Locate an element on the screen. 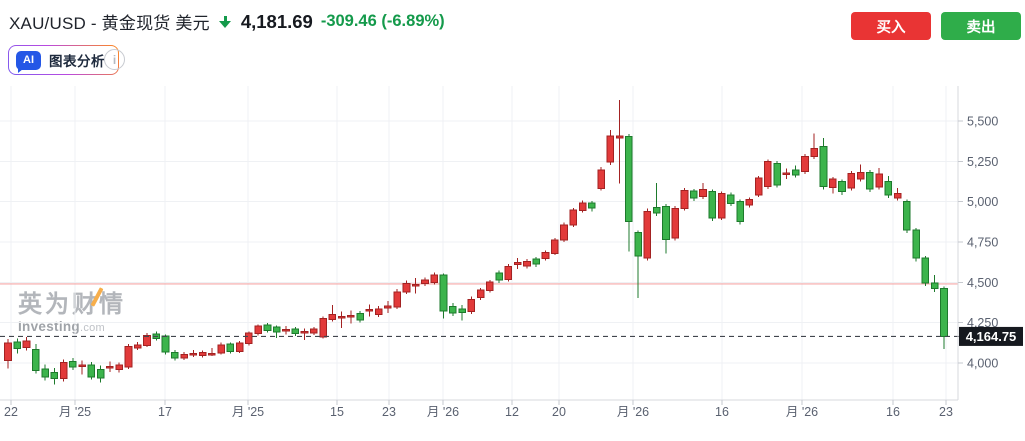 The height and width of the screenshot is (441, 1025). buy-button: 买入 is located at coordinates (891, 26).